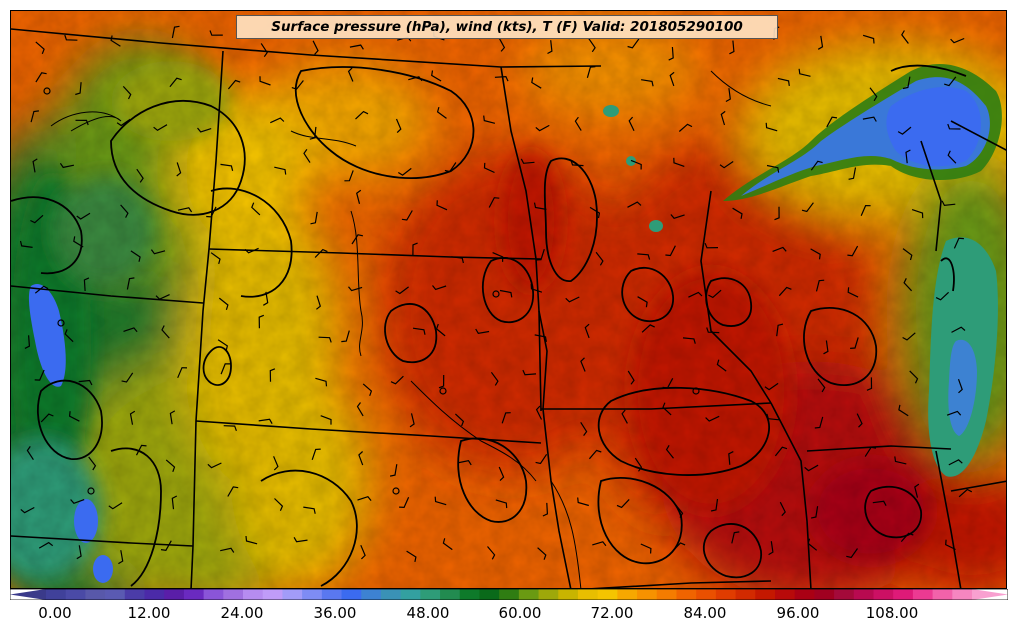 This screenshot has height=633, width=1018. I want to click on colorbar-tick-label: 60.00, so click(520, 613).